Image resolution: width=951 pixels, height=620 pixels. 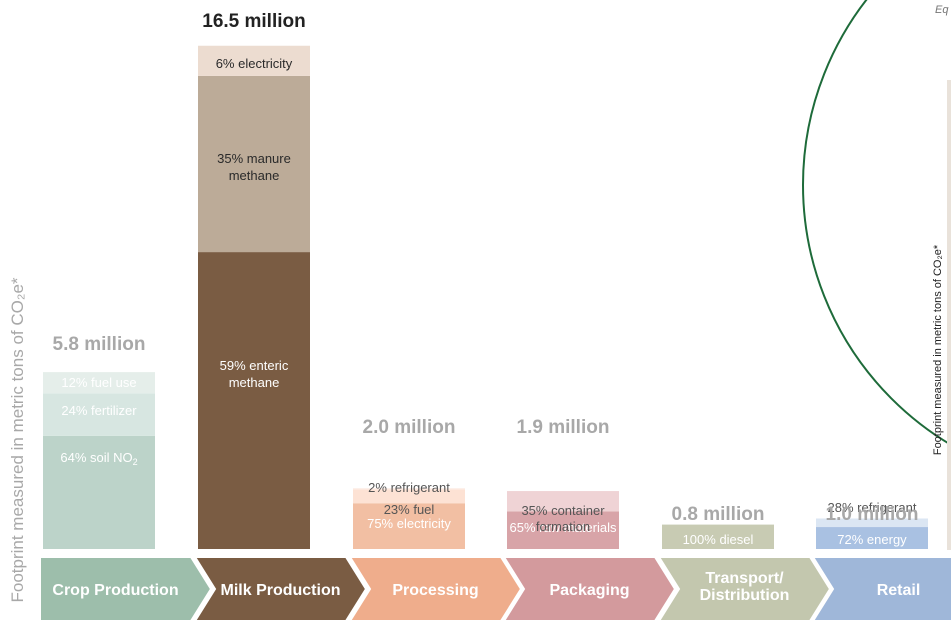 I want to click on stage-label: Retail, so click(x=899, y=590).